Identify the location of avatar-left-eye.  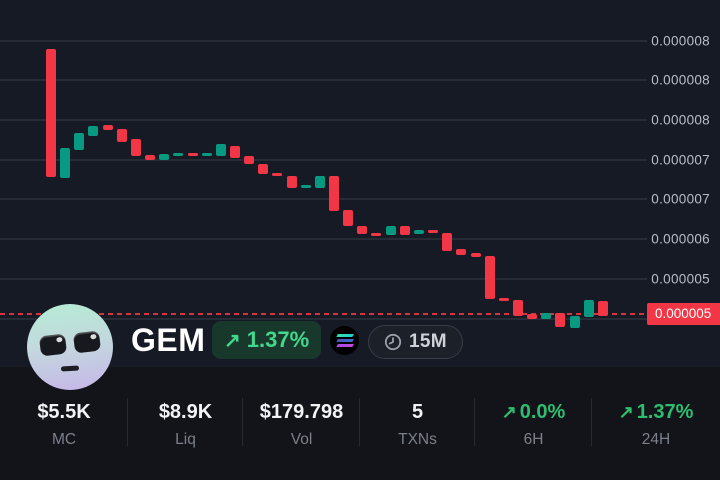
(53, 345).